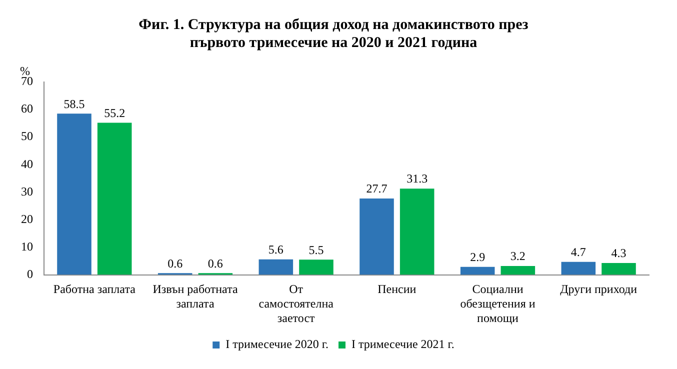 This screenshot has width=677, height=369. What do you see at coordinates (478, 257) in the screenshot?
I see `data-label: 2.9` at bounding box center [478, 257].